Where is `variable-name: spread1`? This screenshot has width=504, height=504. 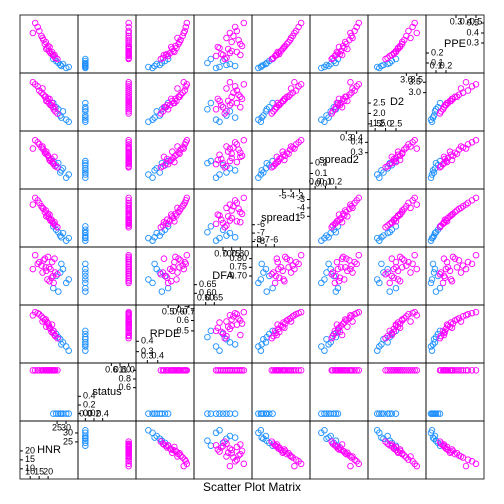 variable-name: spread1 is located at coordinates (281, 218).